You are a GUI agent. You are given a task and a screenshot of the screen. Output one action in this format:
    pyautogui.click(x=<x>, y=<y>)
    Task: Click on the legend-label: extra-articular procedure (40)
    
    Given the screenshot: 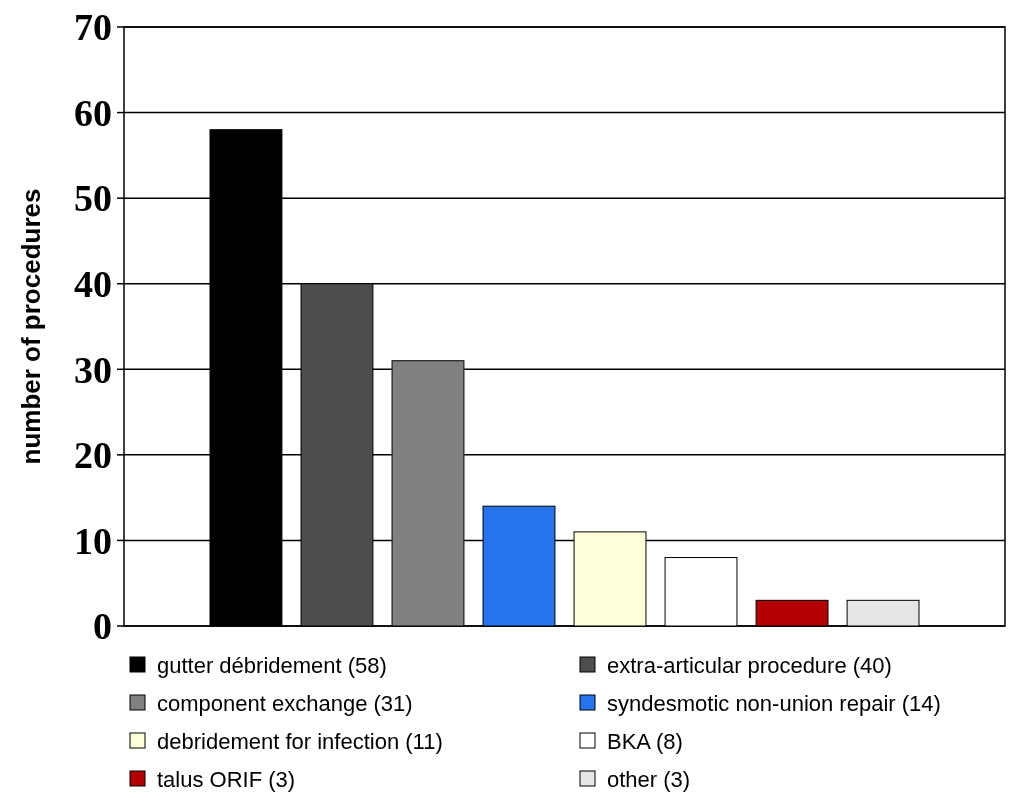 What is the action you would take?
    pyautogui.click(x=749, y=665)
    